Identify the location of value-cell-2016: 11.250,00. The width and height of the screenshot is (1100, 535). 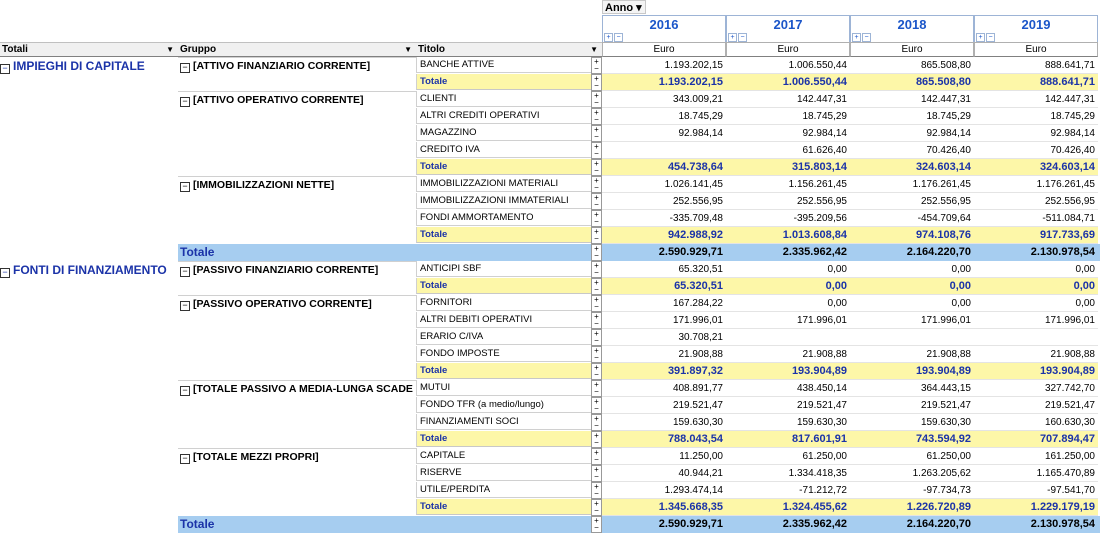
(664, 456).